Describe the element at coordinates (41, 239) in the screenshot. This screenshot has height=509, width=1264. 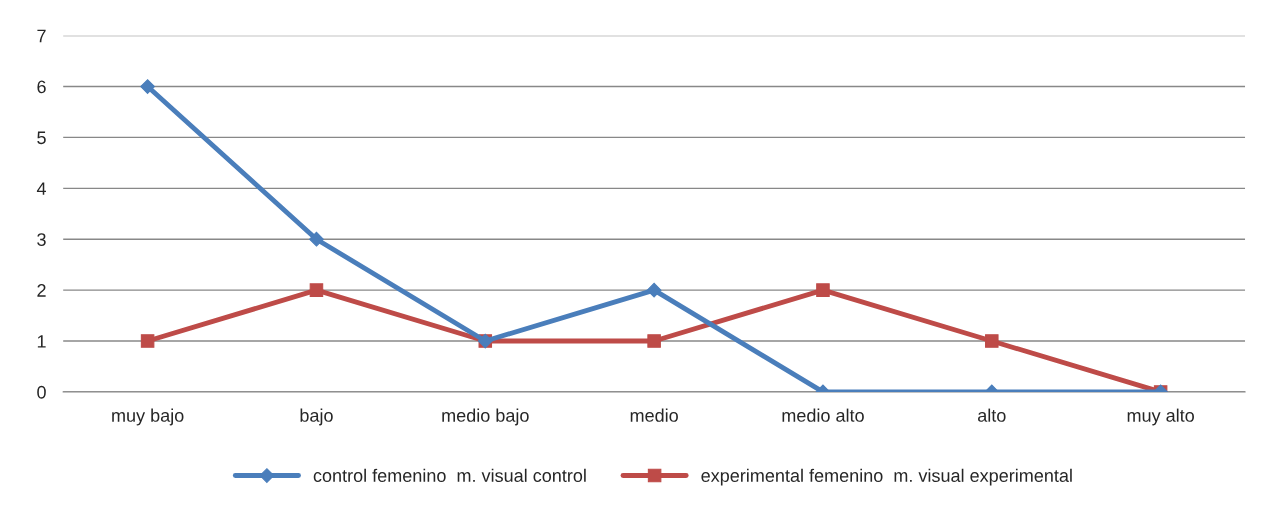
I see `y-tick-label: 3` at that location.